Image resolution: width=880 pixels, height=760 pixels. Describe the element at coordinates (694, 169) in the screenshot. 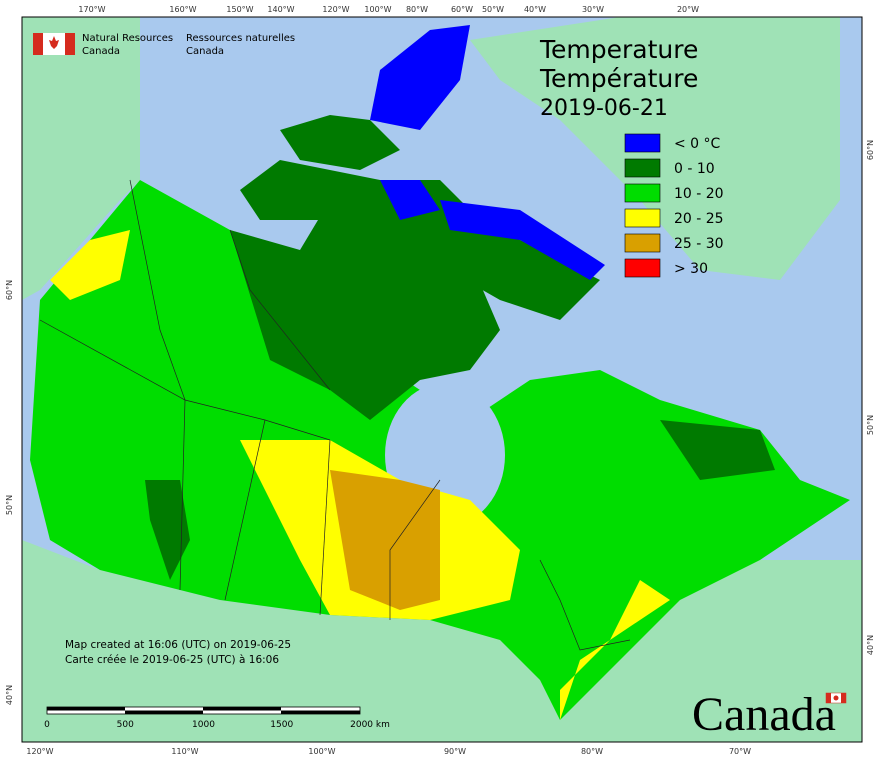

I see `legend-label: 0 - 10` at that location.